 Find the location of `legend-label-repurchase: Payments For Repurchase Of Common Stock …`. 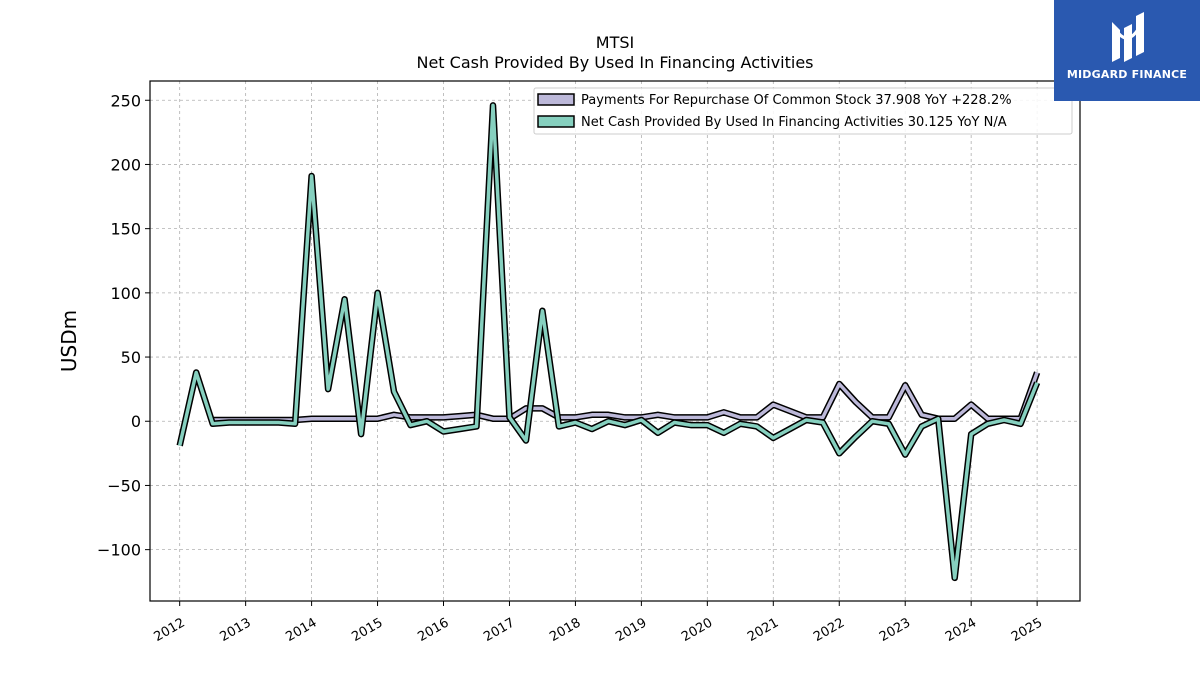

legend-label-repurchase: Payments For Repurchase Of Common Stock … is located at coordinates (796, 100).